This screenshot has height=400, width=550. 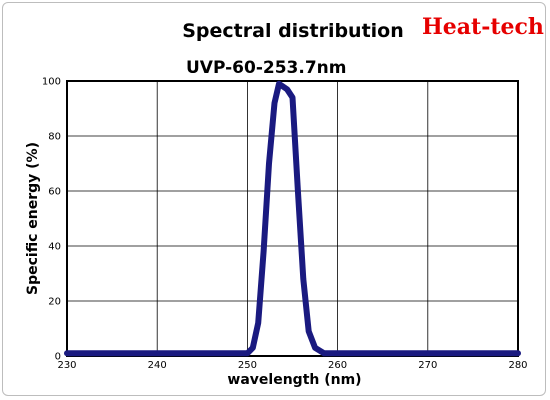 I want to click on y-tick-label: 60, so click(x=54, y=192).